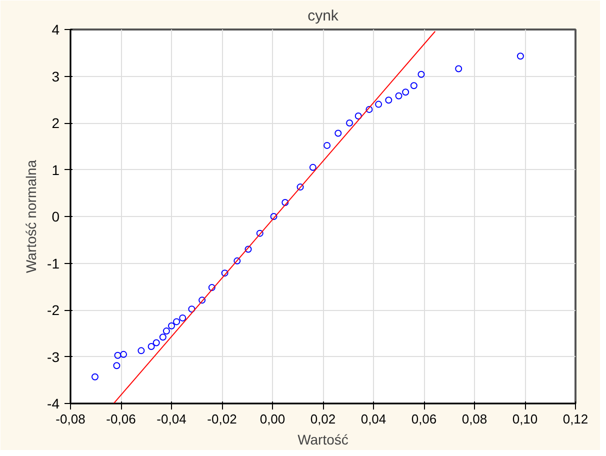  Describe the element at coordinates (121, 419) in the screenshot. I see `x-tick-label: -0,06` at that location.